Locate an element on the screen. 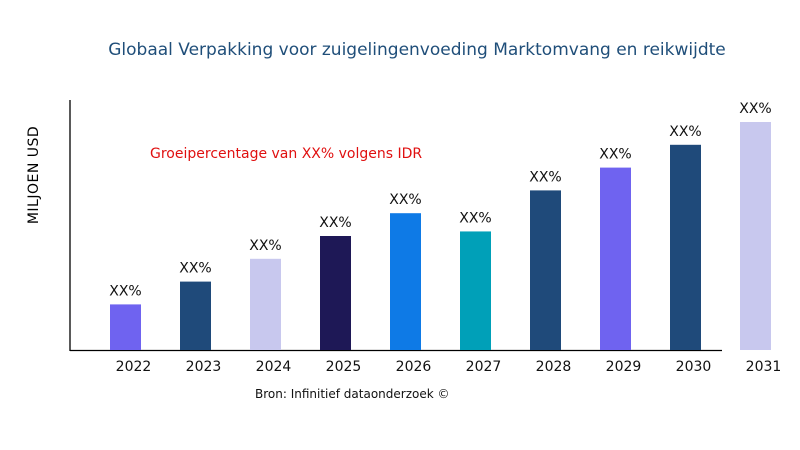 This screenshot has height=450, width=800. x-tick-label-2028: 2028 is located at coordinates (554, 367).